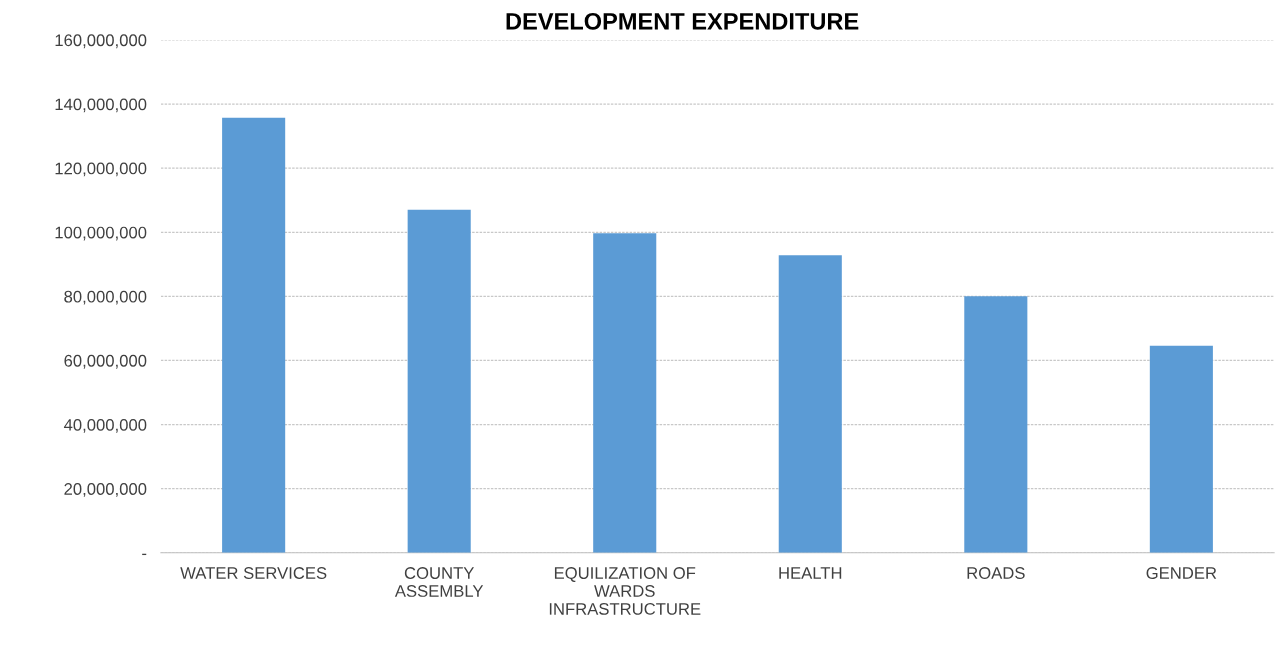 The width and height of the screenshot is (1287, 666). I want to click on y-tick-label: 120,000,000, so click(101, 169).